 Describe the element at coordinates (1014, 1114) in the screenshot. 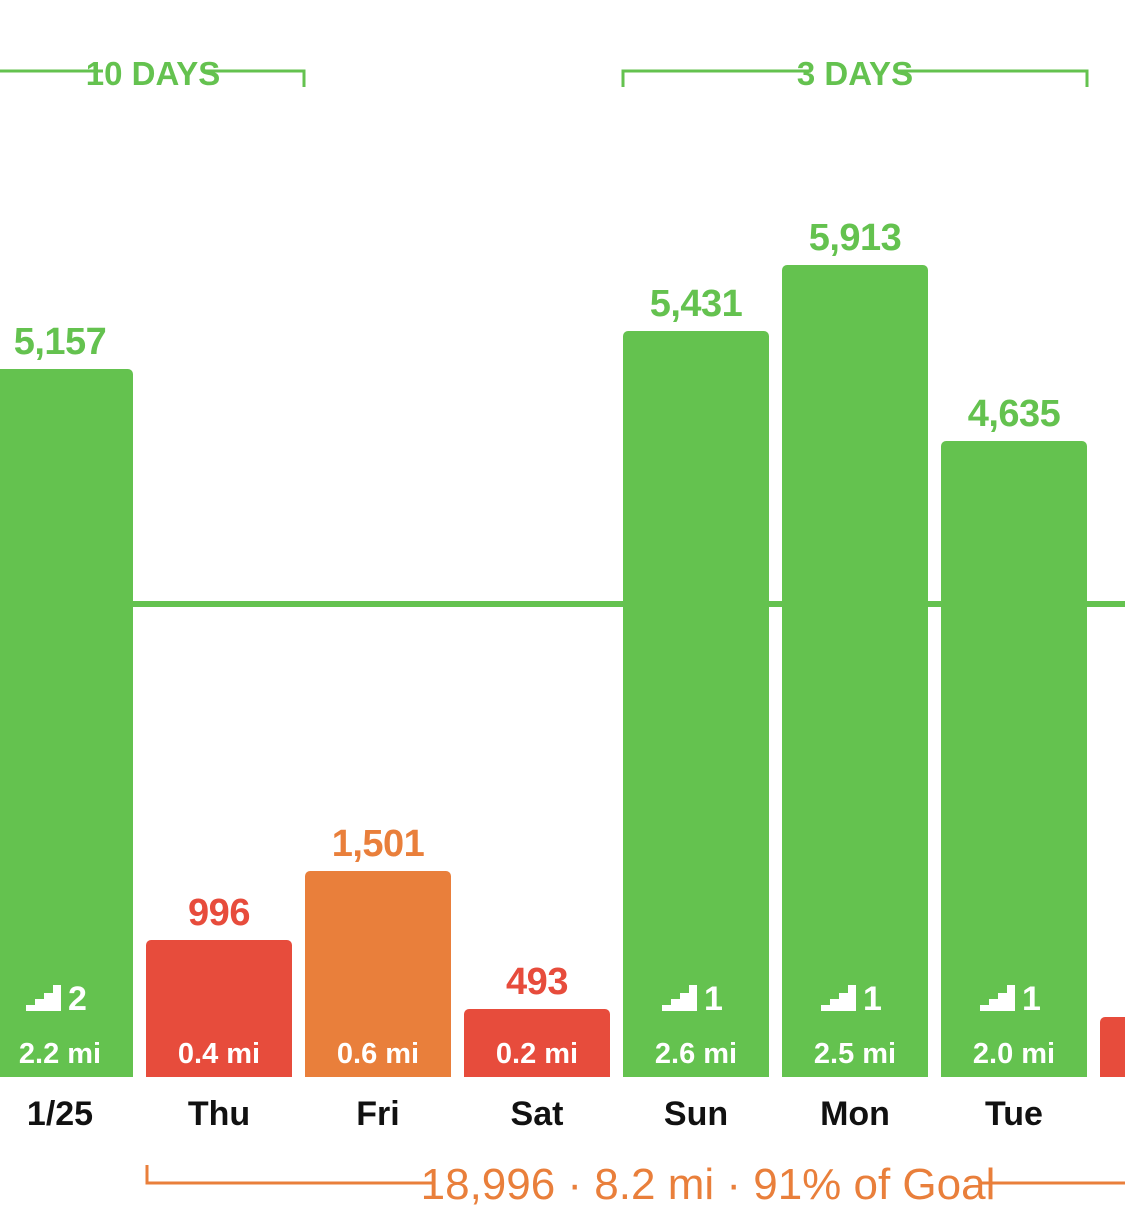

I see `x-tick-label: Tue` at that location.